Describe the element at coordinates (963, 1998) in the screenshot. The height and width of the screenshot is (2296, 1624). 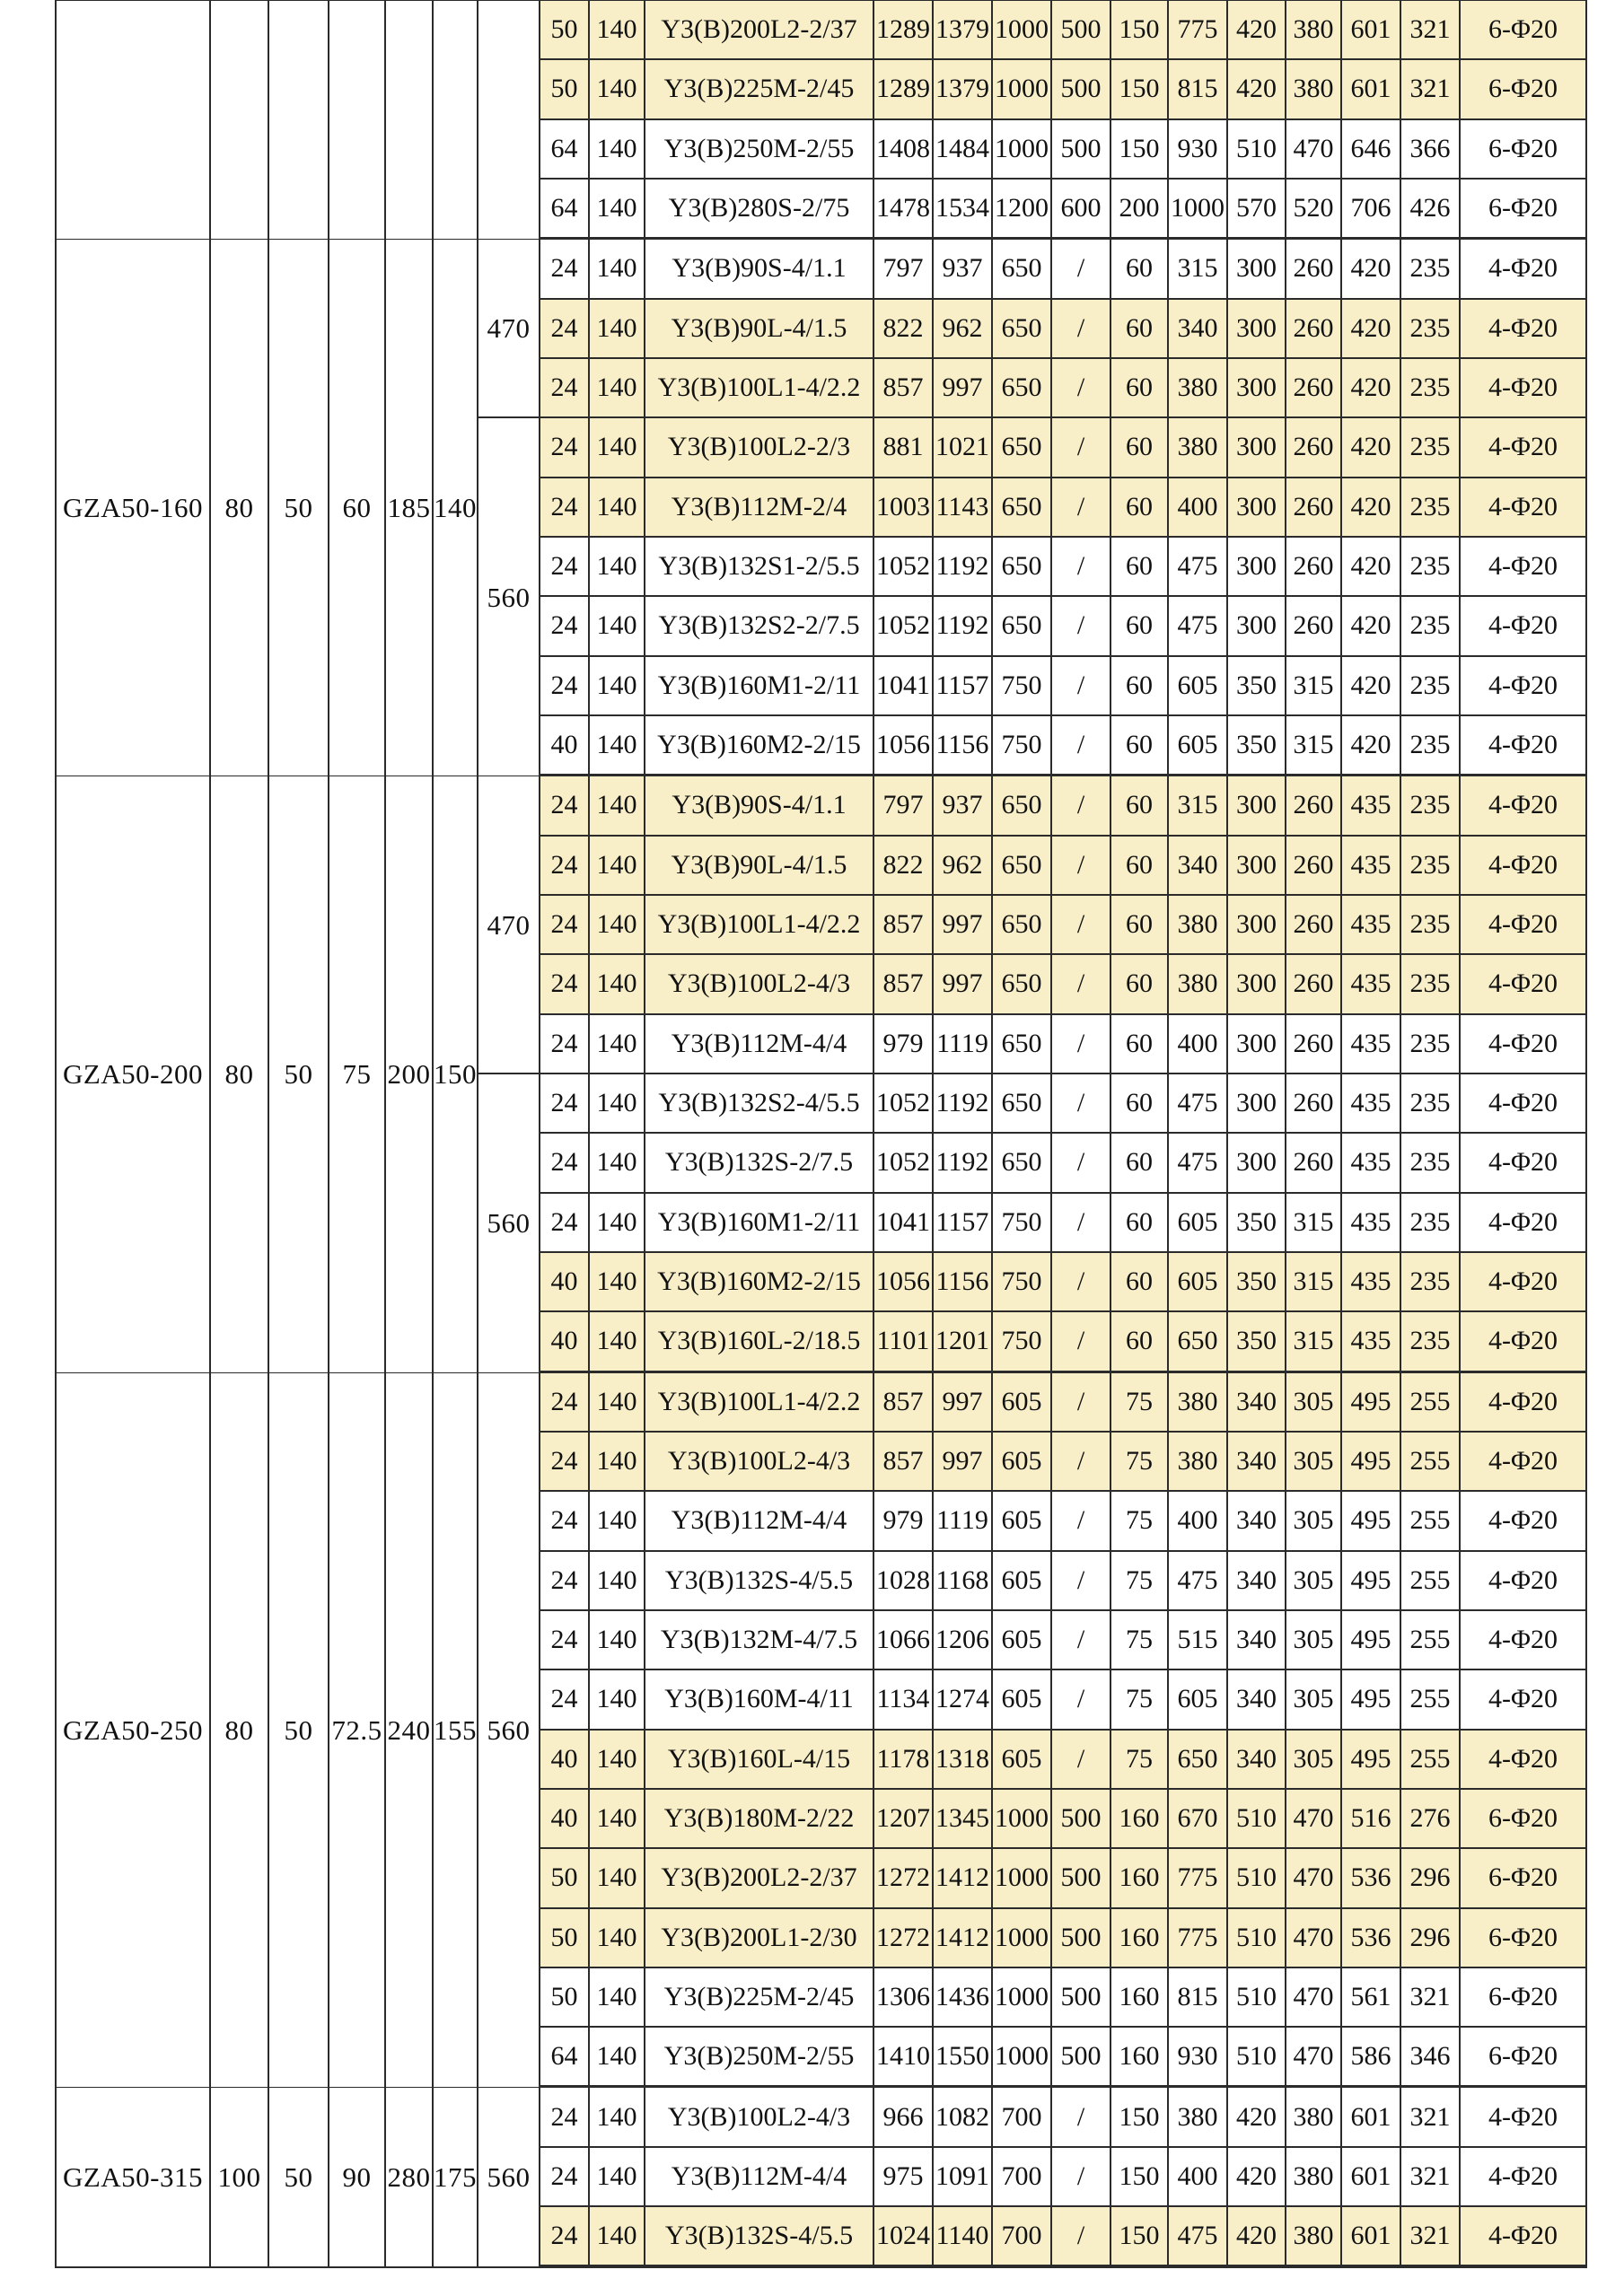
I see `value-cell: 1436` at that location.